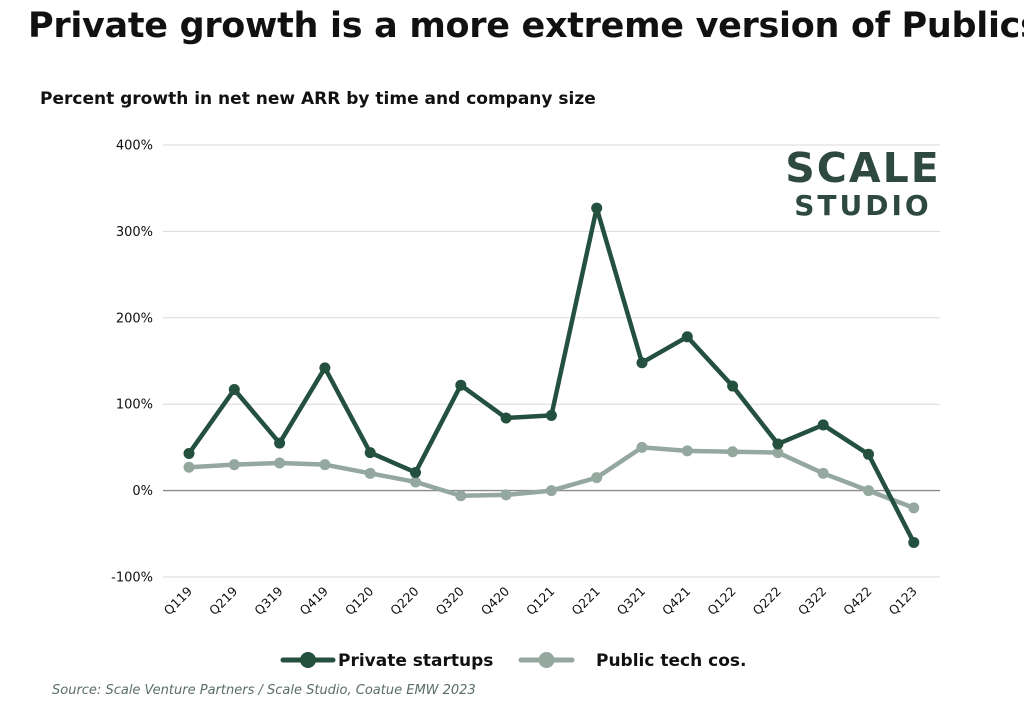 The width and height of the screenshot is (1024, 722). Describe the element at coordinates (857, 601) in the screenshot. I see `x-tick-label: Q422` at that location.